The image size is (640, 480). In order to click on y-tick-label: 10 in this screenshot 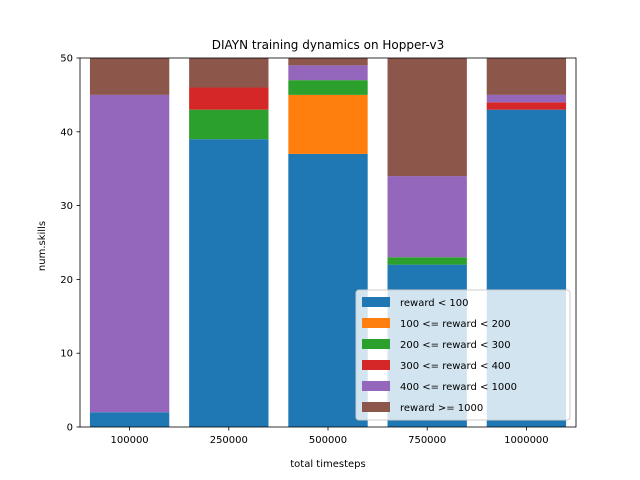, I will do `click(66, 354)`.